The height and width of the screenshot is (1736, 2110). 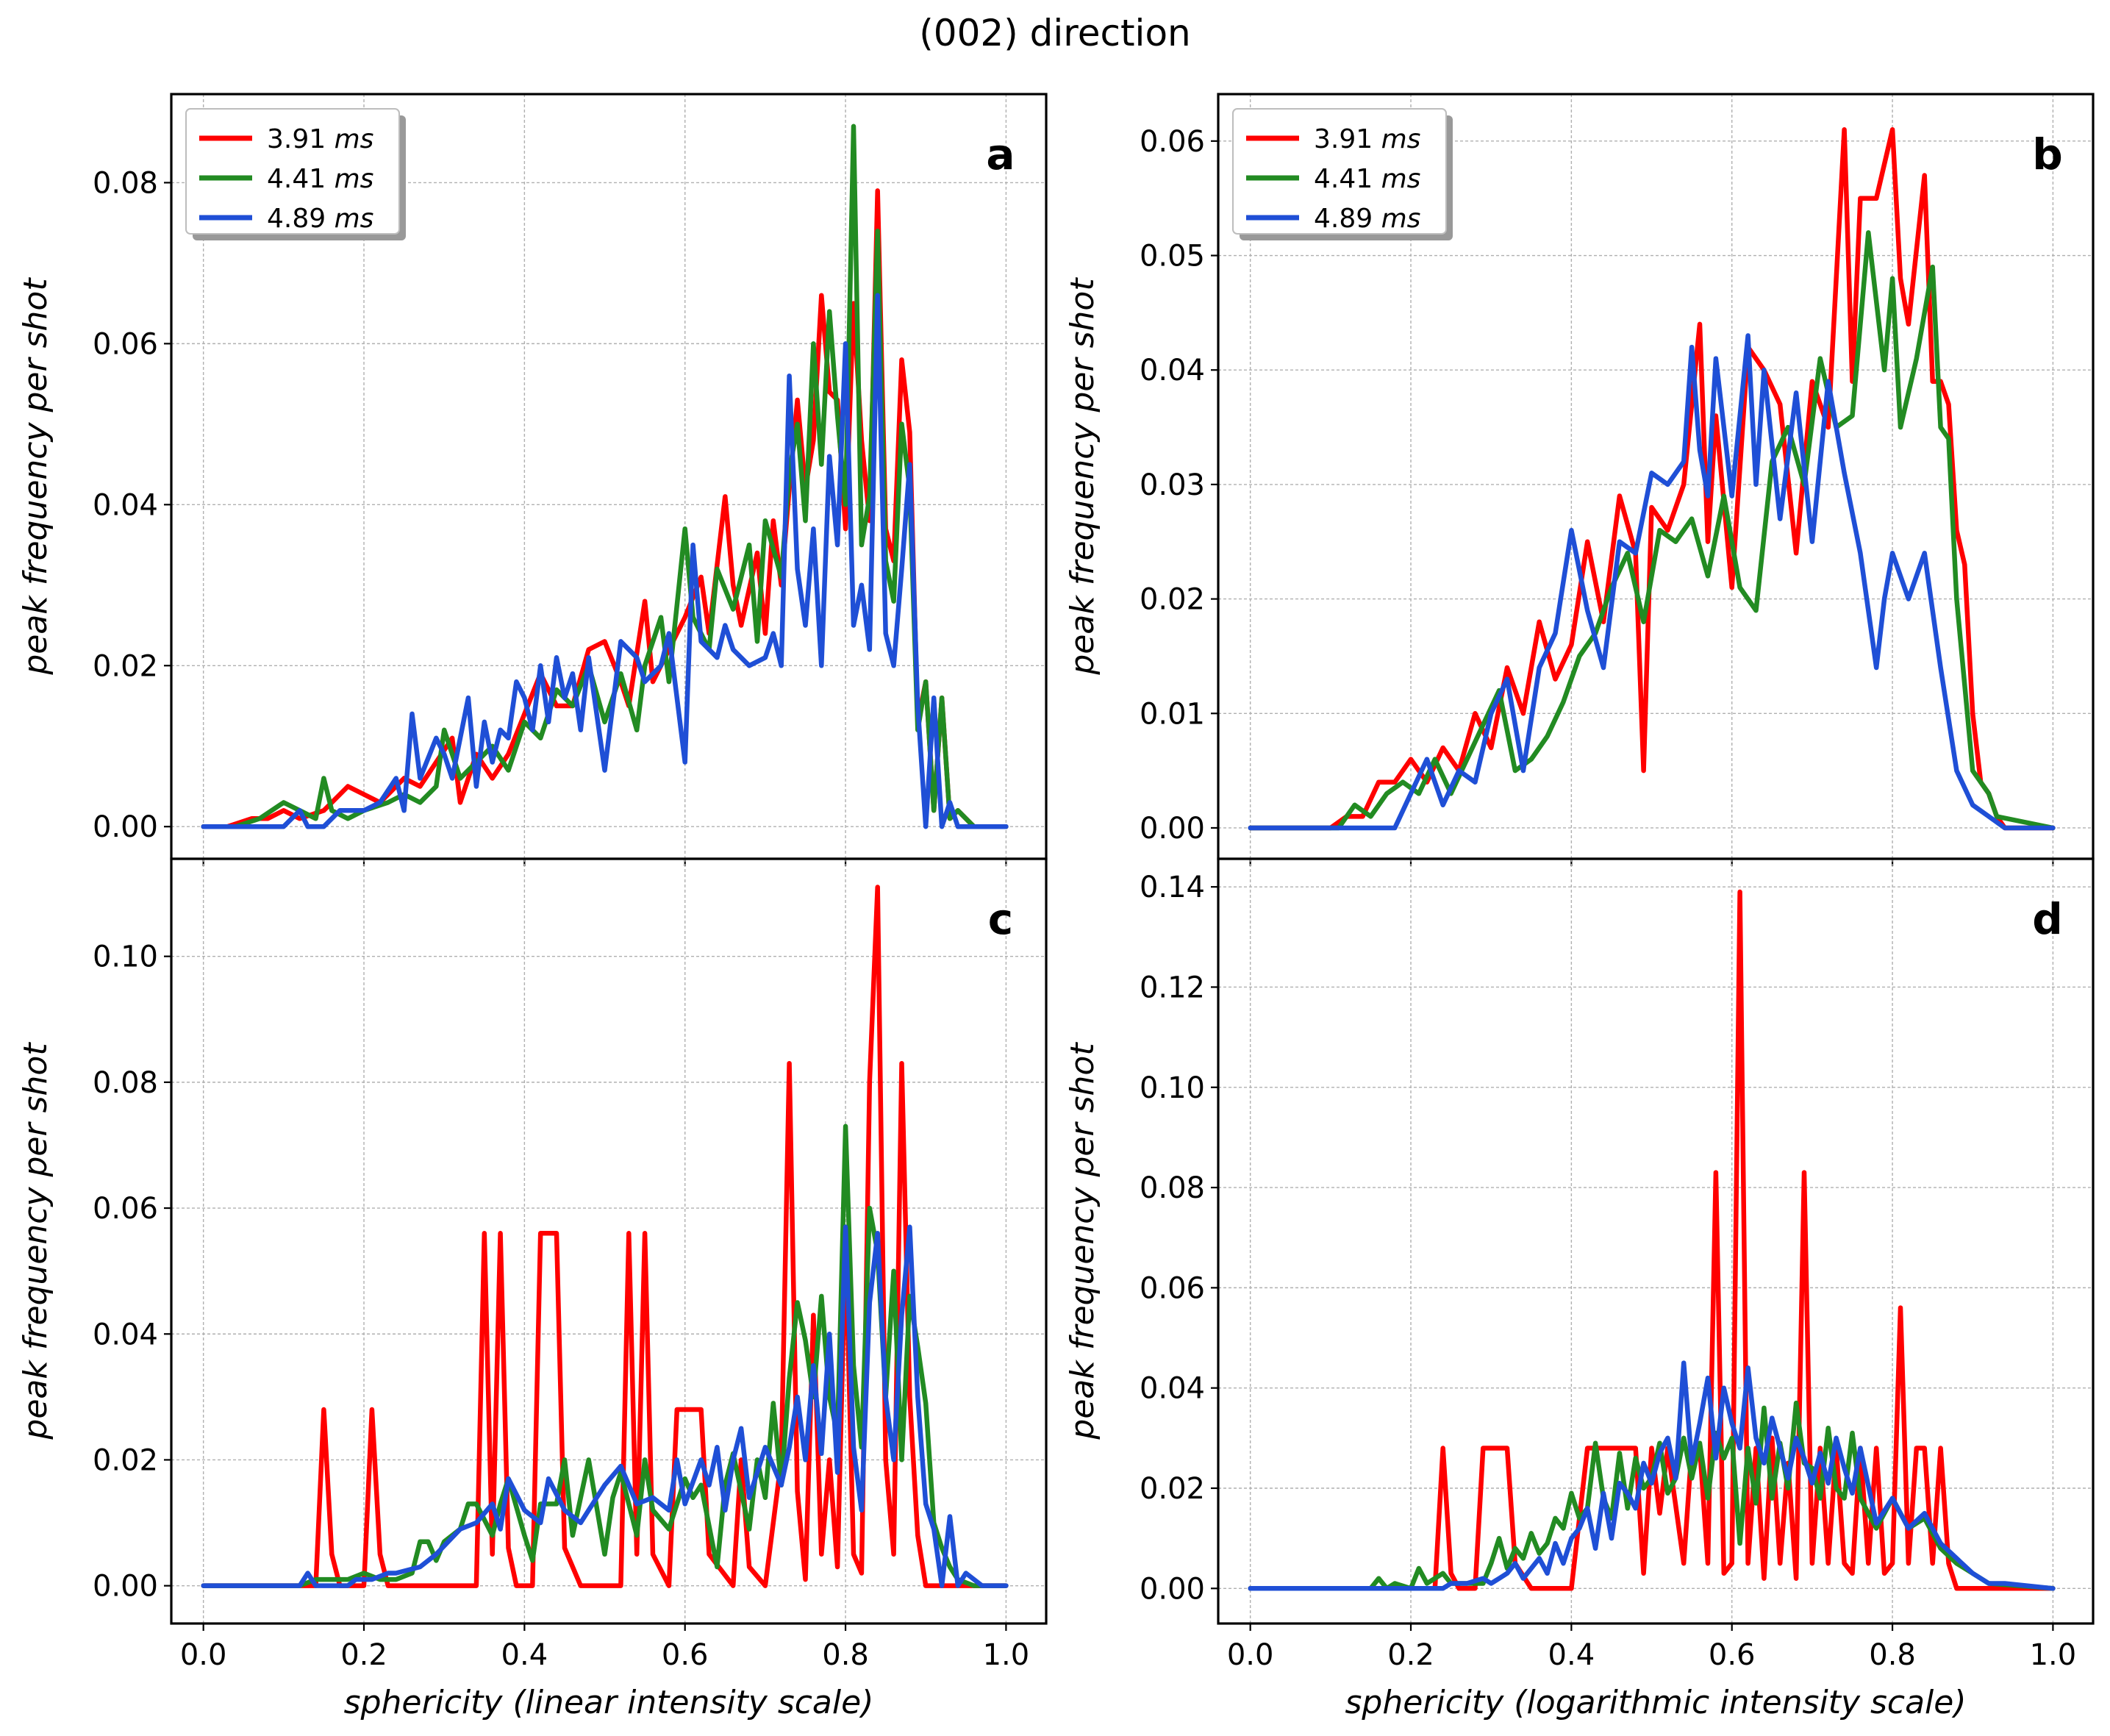 What do you see at coordinates (1655, 1702) in the screenshot?
I see `x-axis-label: sphericity (logarithmic intensity scale)` at bounding box center [1655, 1702].